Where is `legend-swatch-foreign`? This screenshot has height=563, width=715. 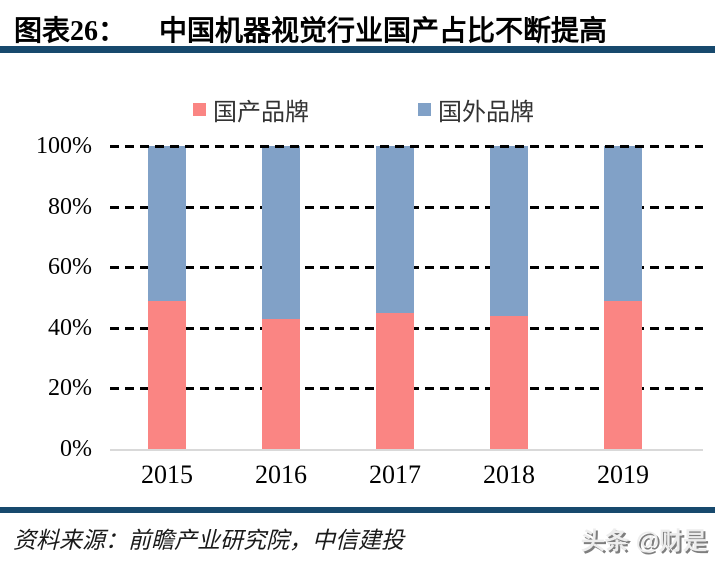 legend-swatch-foreign is located at coordinates (424, 109).